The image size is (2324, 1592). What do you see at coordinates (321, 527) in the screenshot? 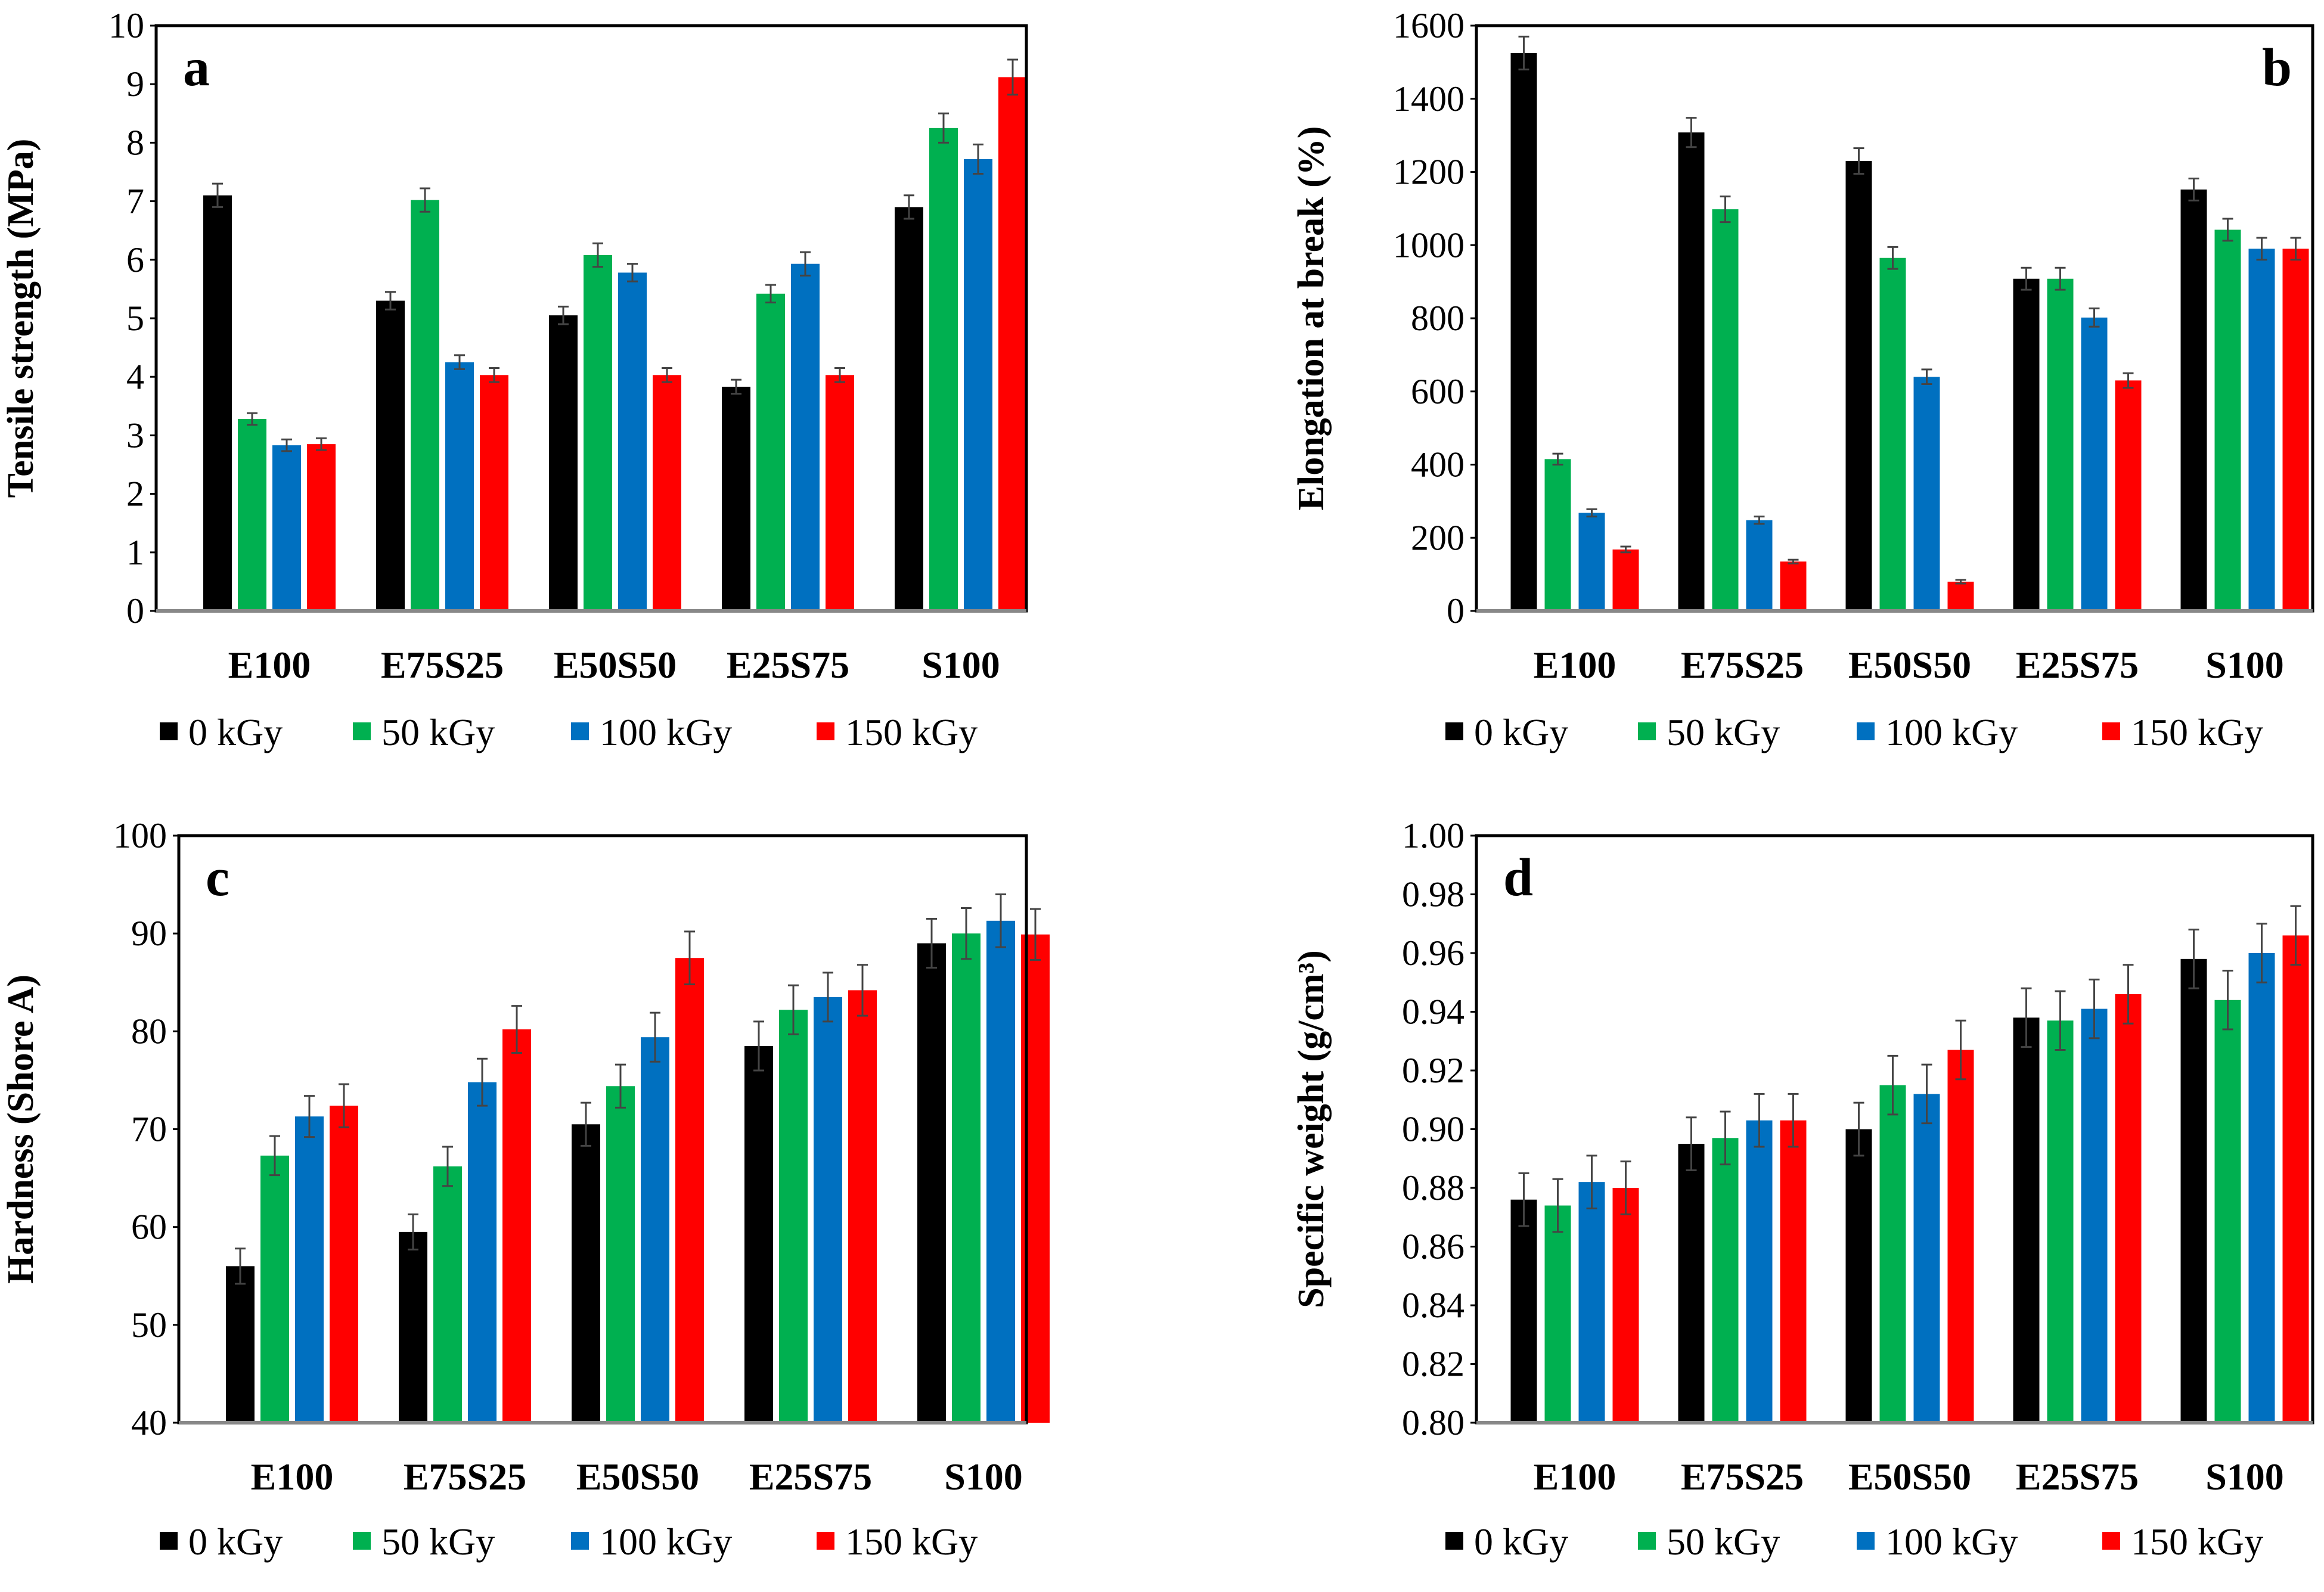
I see `bar-e100-150kgy` at bounding box center [321, 527].